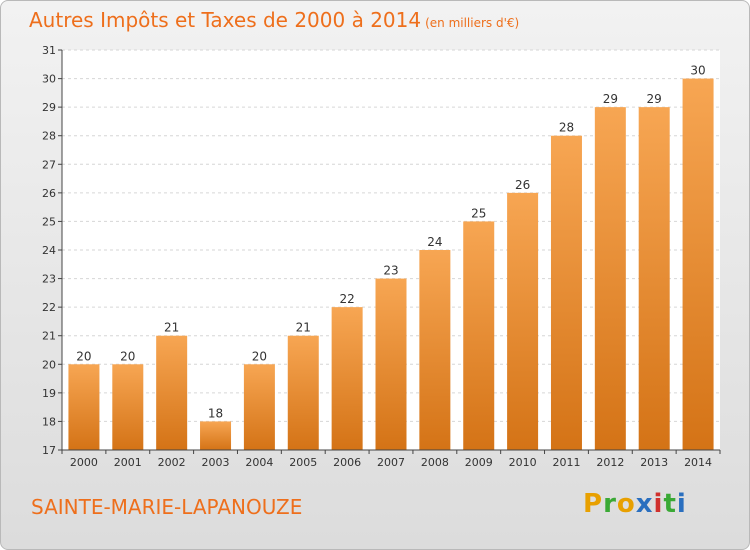  Describe the element at coordinates (49, 393) in the screenshot. I see `y-tick-label: 19` at that location.